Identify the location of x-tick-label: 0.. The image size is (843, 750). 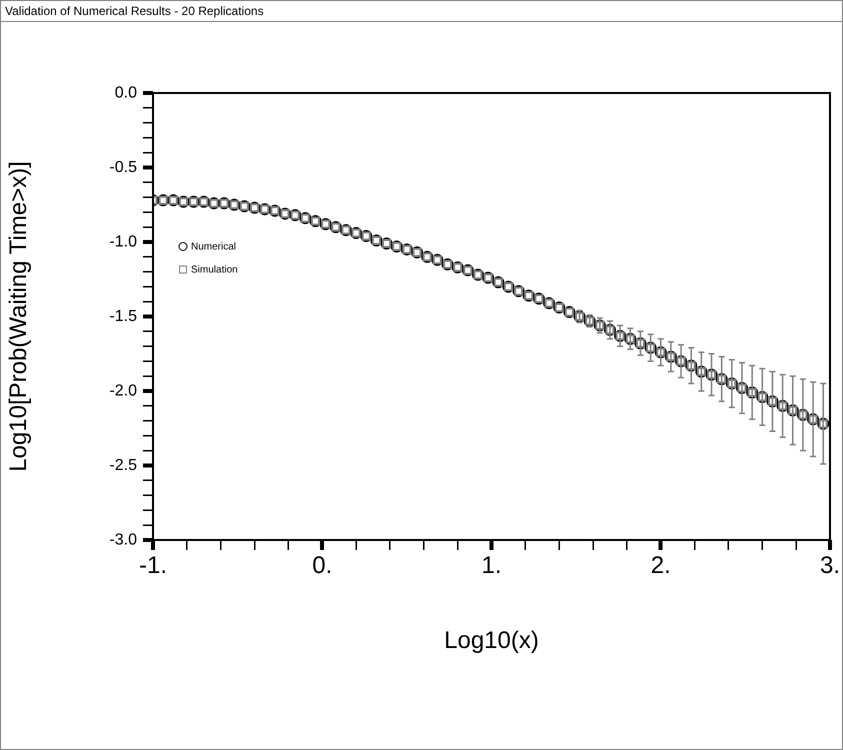
(322, 566).